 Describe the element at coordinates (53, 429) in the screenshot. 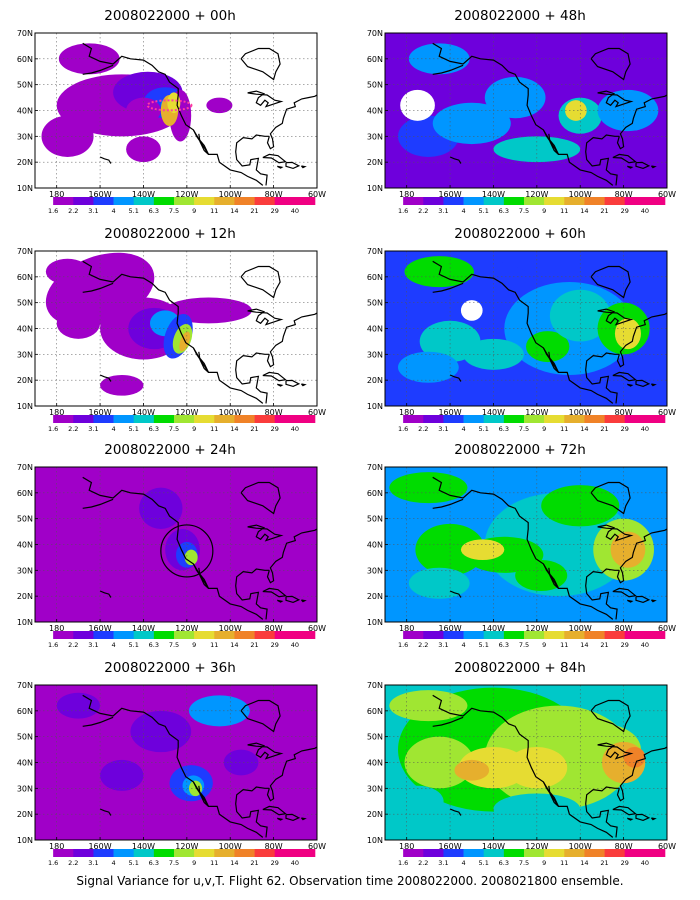

I see `colorbar-label: 1.6` at that location.